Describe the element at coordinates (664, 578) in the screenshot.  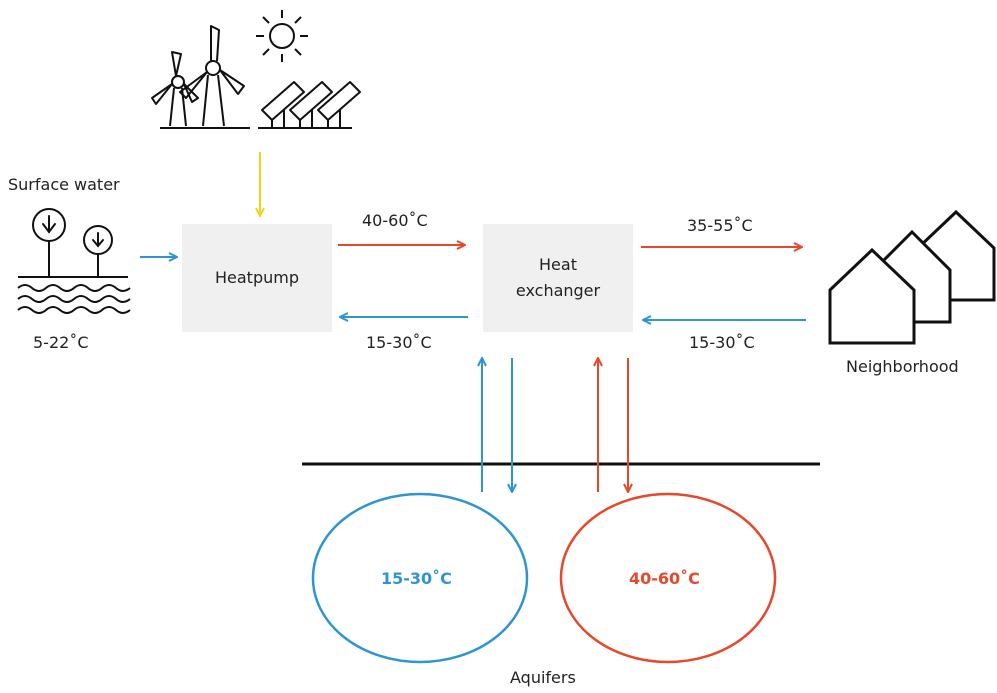
I see `warm-aquifer-temp: 40-60˚C` at that location.